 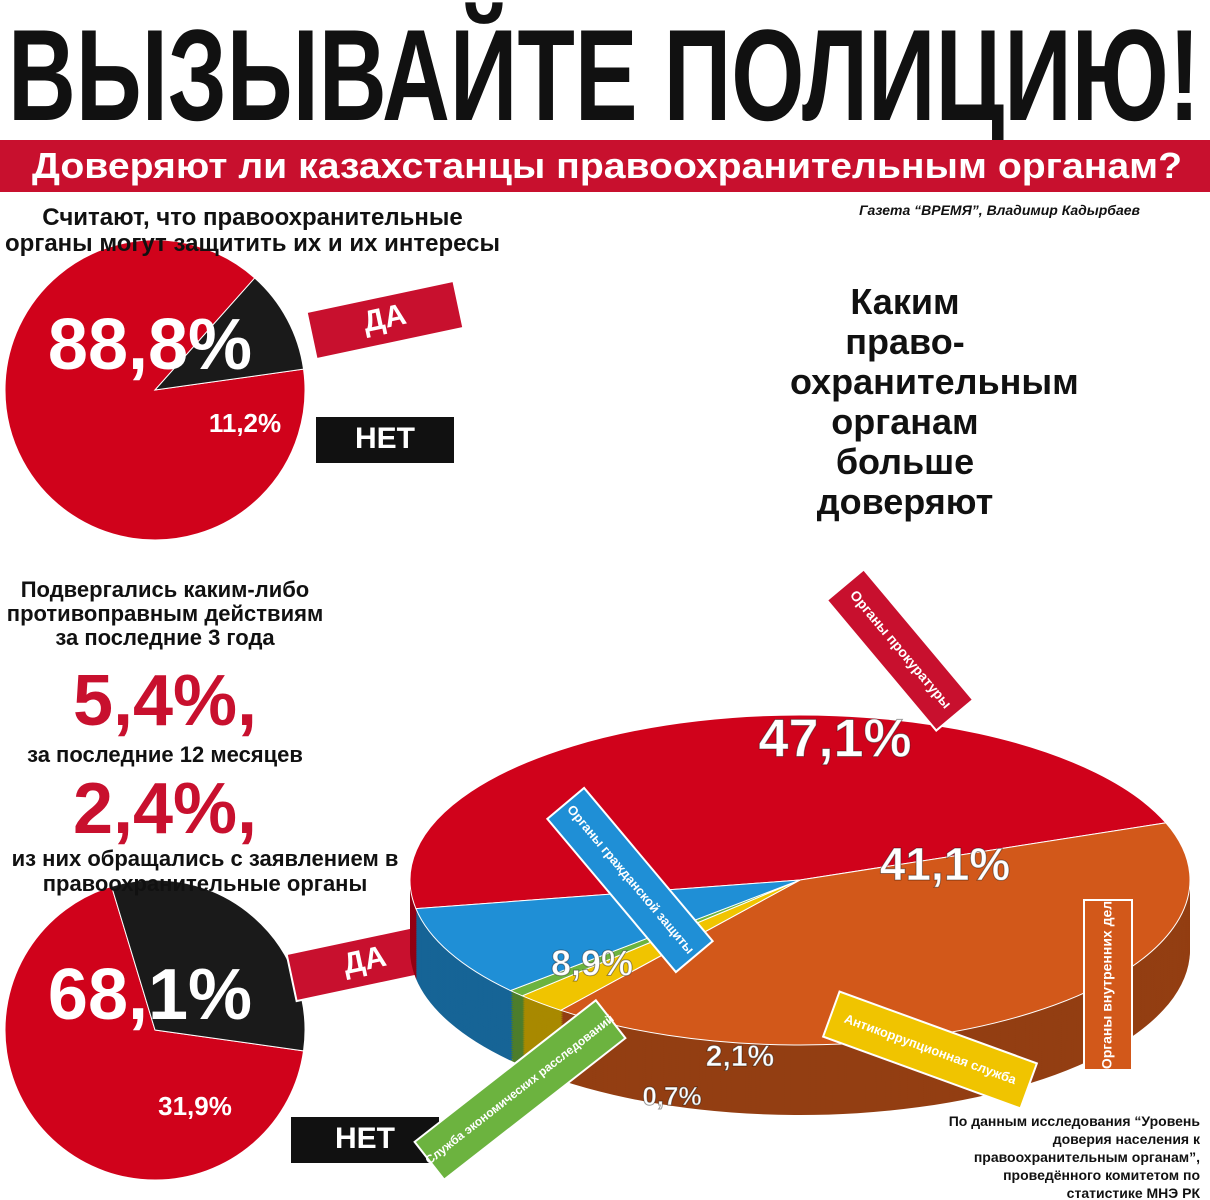 What do you see at coordinates (999, 210) in the screenshot?
I see `credit: Газета “ВРЕМЯ”, Владимир Кадырбаев` at bounding box center [999, 210].